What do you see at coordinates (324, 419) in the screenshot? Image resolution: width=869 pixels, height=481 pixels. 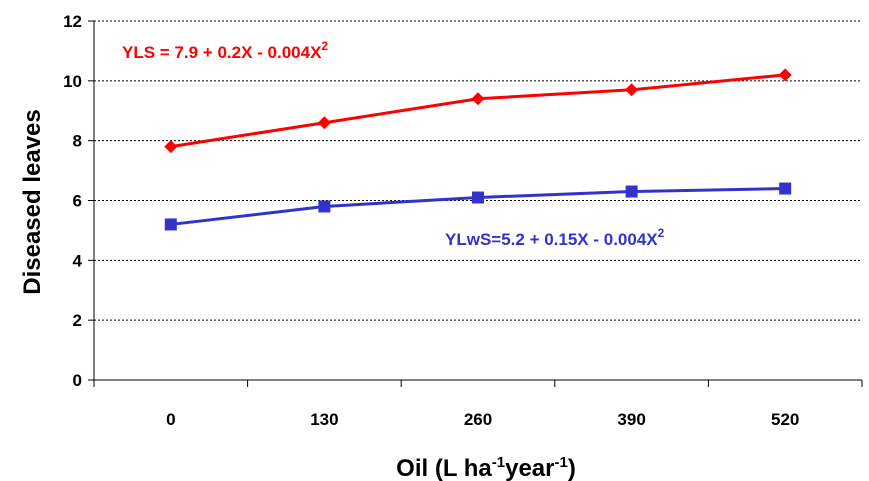 I see `x-tick-label-1: 130` at bounding box center [324, 419].